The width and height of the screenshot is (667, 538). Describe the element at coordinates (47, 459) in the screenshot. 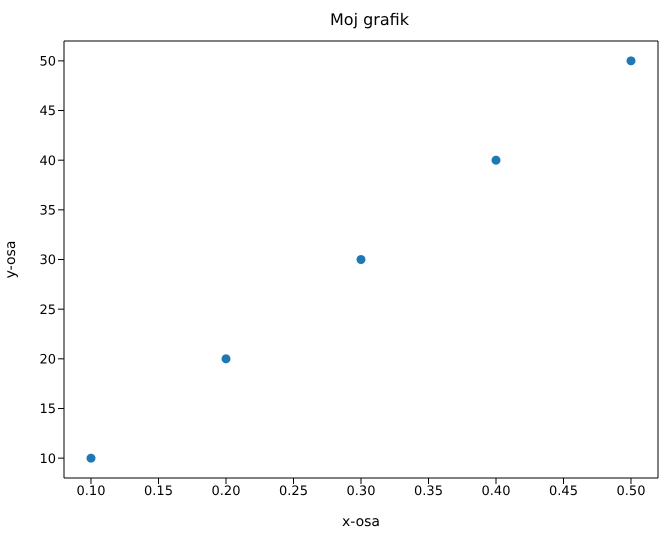

I see `y-tick-label: 10` at that location.